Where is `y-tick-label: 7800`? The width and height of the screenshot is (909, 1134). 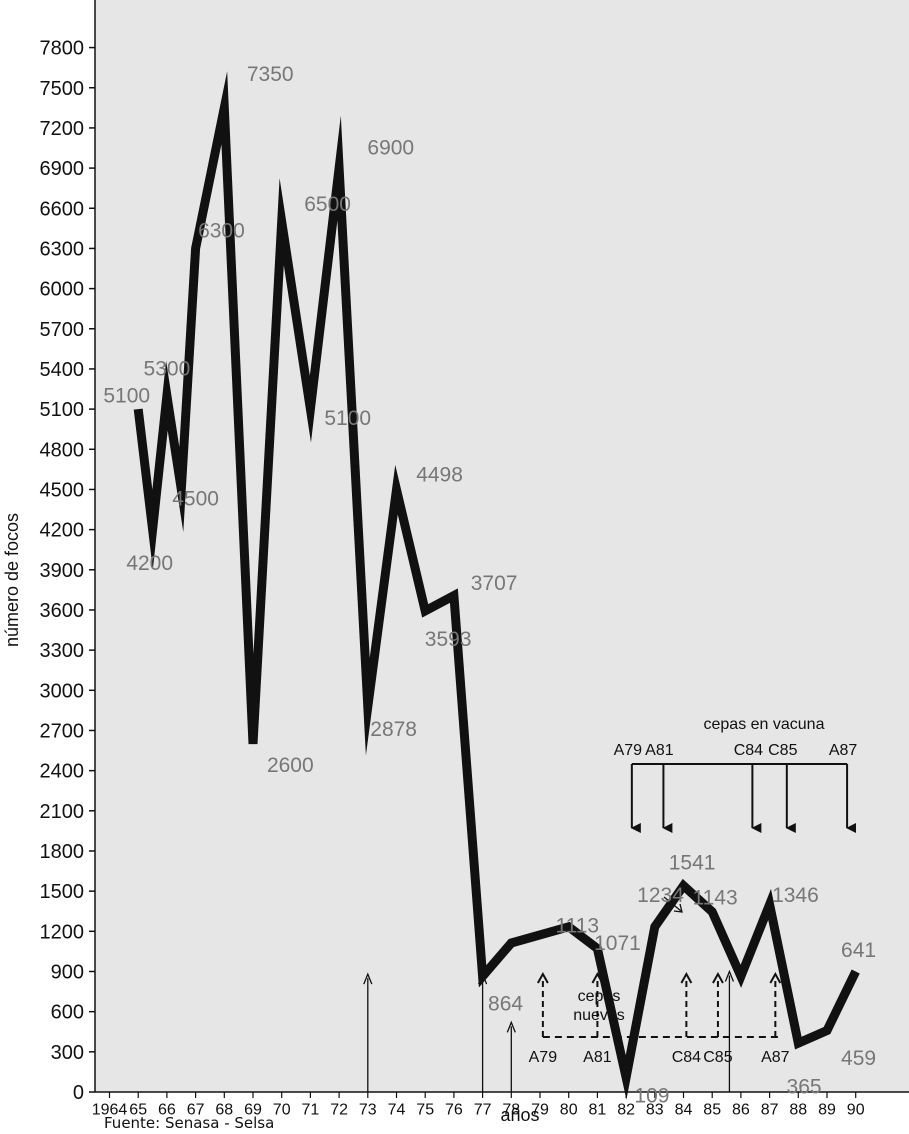 y-tick-label: 7800 is located at coordinates (62, 49).